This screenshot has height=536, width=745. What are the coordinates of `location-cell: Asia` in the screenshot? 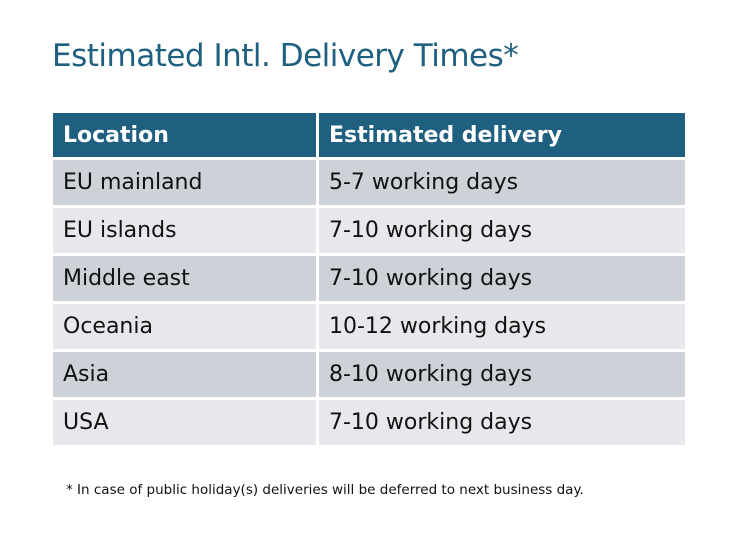 It's located at (184, 374).